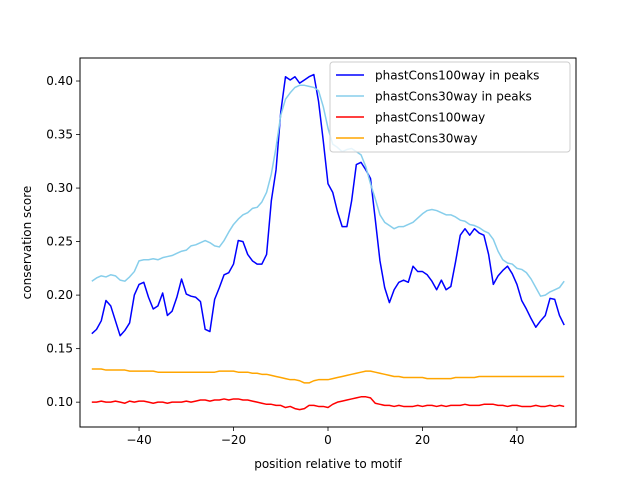 Image resolution: width=640 pixels, height=484 pixels. I want to click on legend-label-3: phastCons100way, so click(430, 118).